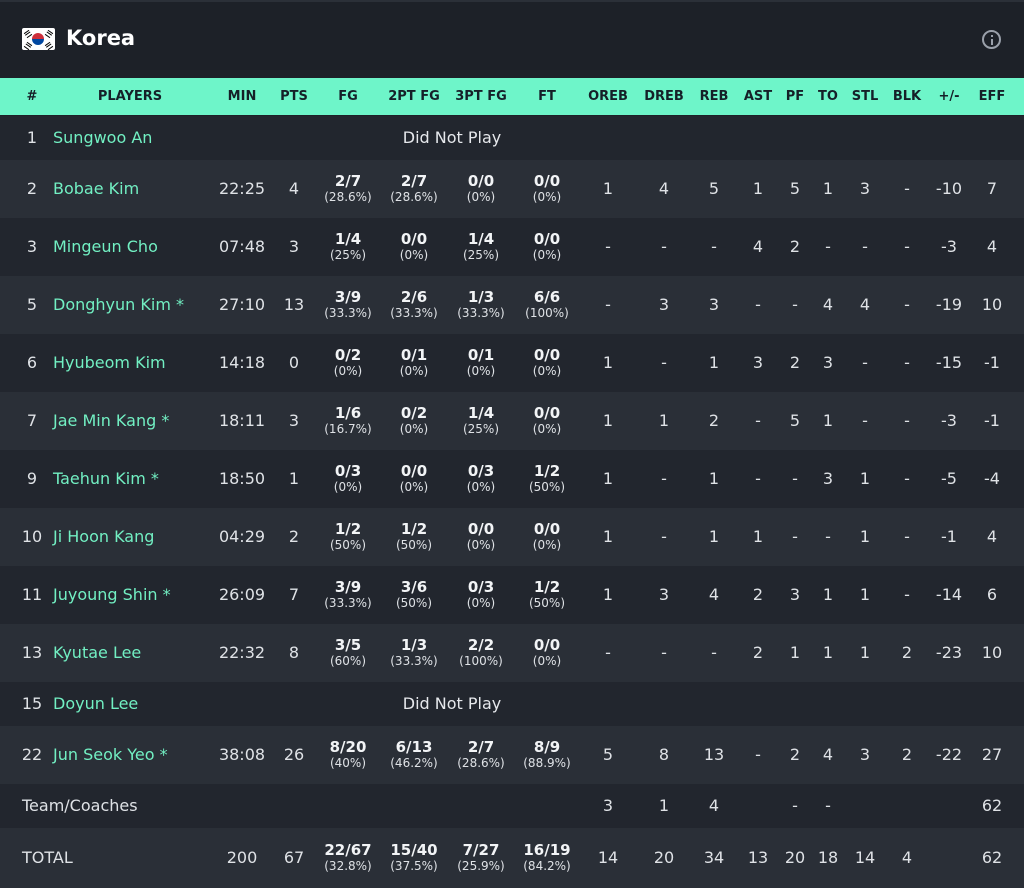 Image resolution: width=1024 pixels, height=888 pixels. What do you see at coordinates (414, 763) in the screenshot?
I see `stat-fg2-pct: (46.2%)` at bounding box center [414, 763].